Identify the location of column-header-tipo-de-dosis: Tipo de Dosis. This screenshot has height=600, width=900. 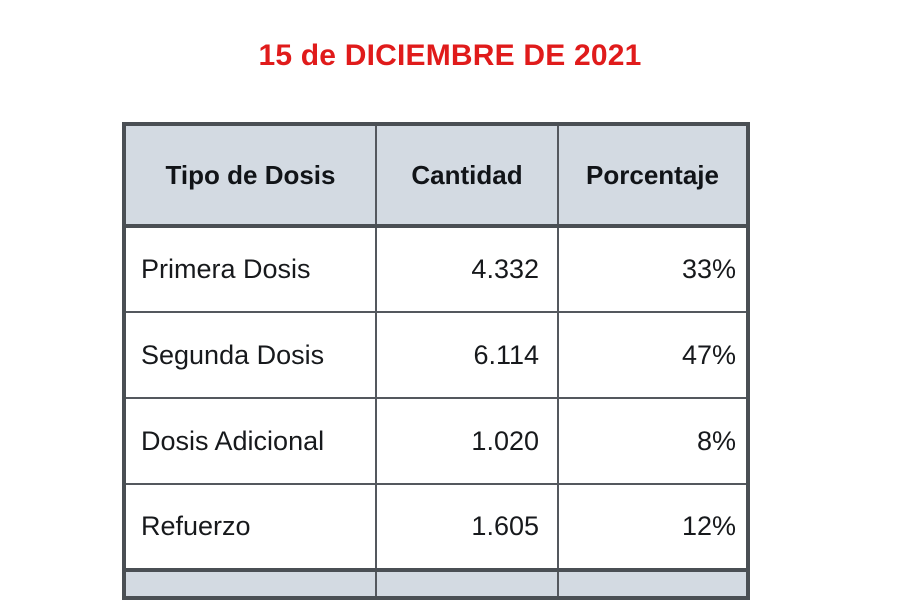
(251, 177).